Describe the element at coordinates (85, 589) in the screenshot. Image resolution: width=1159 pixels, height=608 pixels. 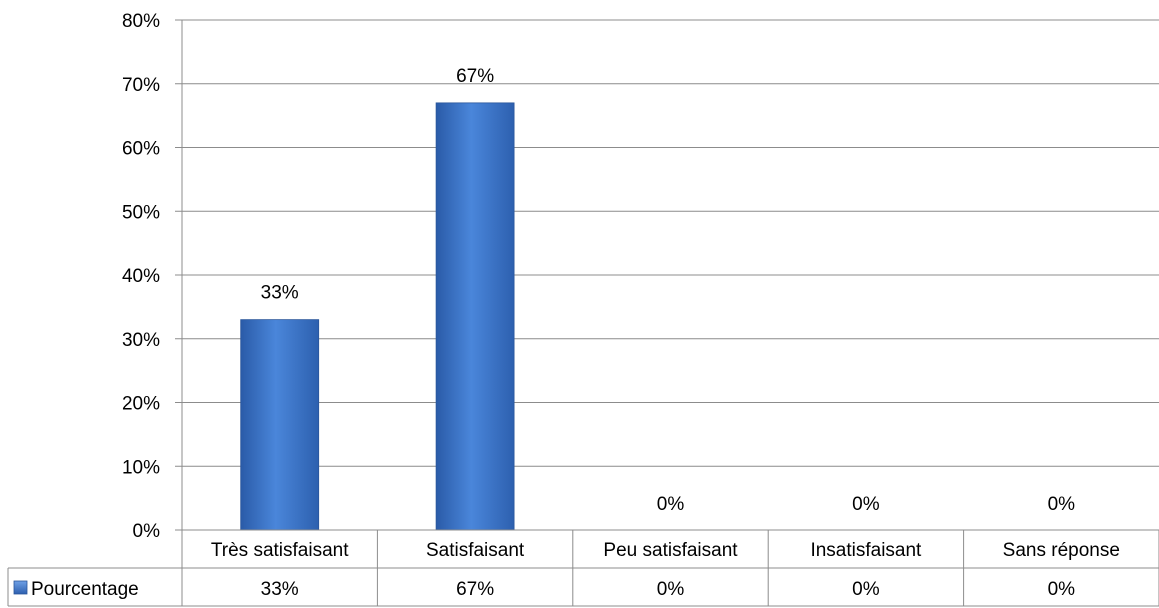
I see `legend-series-name: Pourcentage` at that location.